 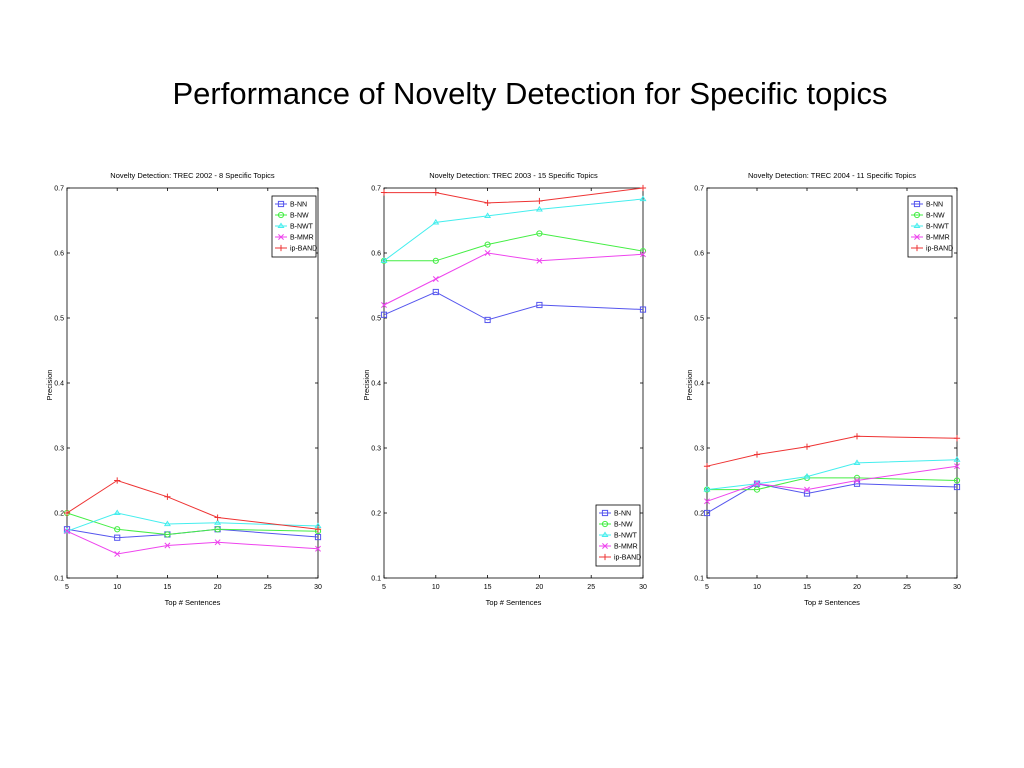 What do you see at coordinates (302, 238) in the screenshot?
I see `legend-label-b-mmr: B-MMR` at bounding box center [302, 238].